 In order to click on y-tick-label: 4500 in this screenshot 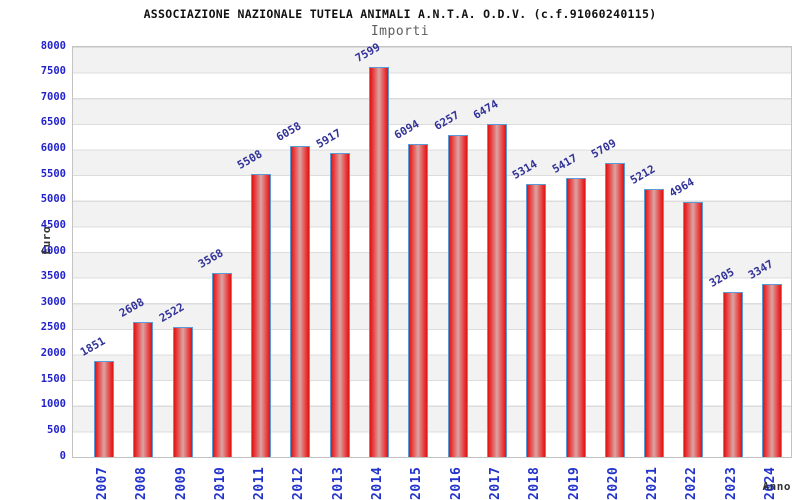, I will do `click(53, 224)`.